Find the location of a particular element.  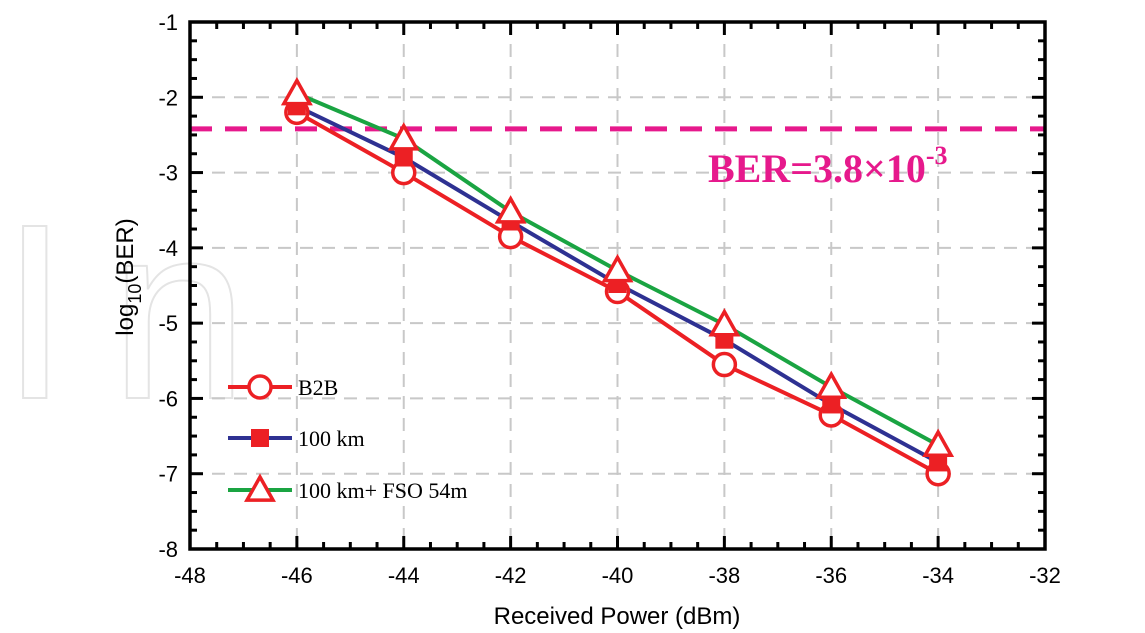

x-tick-label: -42 is located at coordinates (511, 575).